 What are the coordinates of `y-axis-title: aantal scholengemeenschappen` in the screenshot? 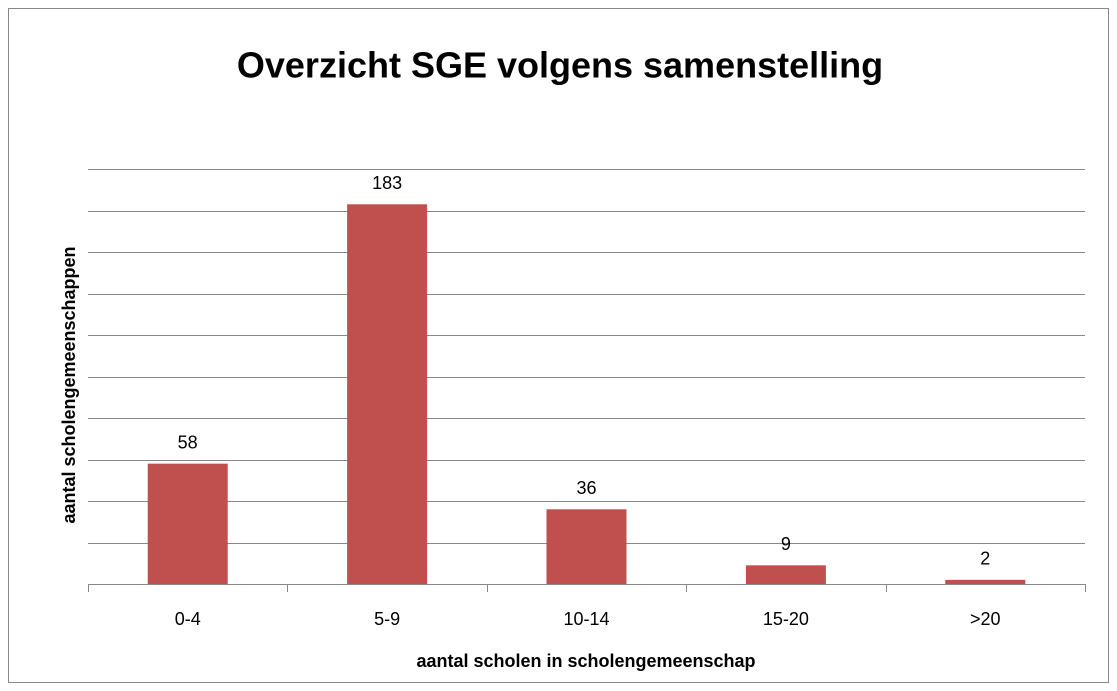 It's located at (69, 384).